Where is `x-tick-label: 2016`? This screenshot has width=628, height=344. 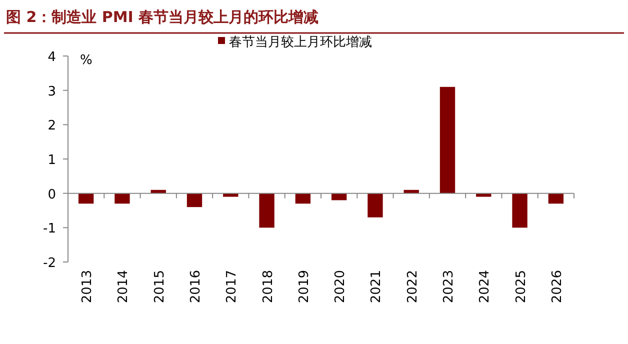
x-tick-label: 2016 is located at coordinates (196, 287).